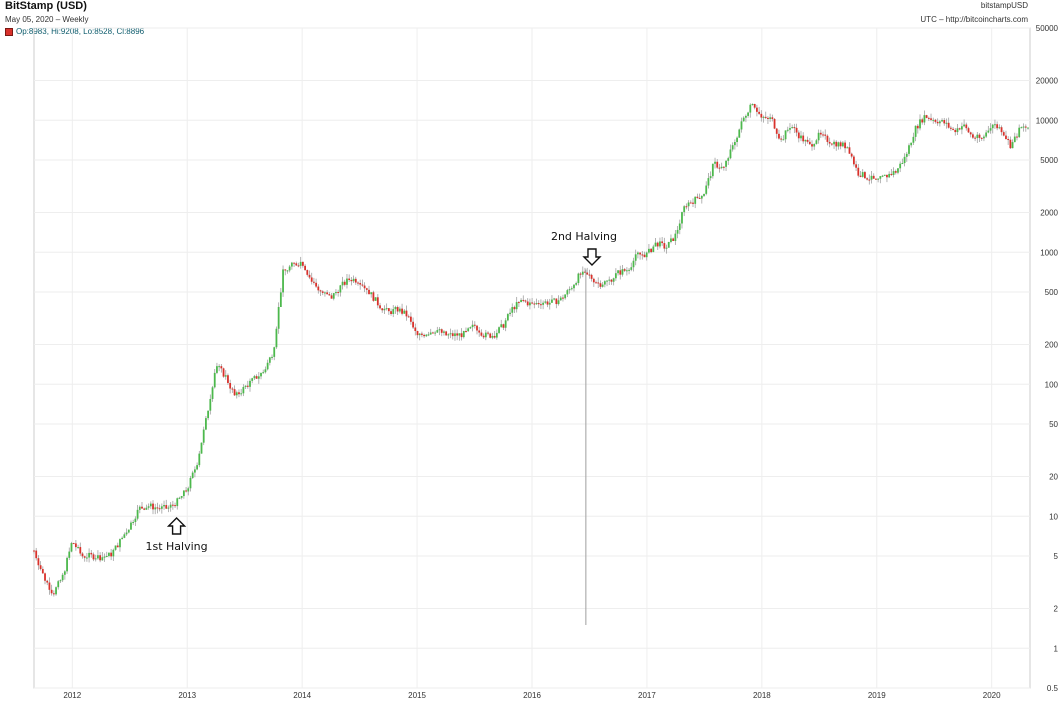 The height and width of the screenshot is (702, 1060). I want to click on source-label: bitstampUSD, so click(1004, 5).